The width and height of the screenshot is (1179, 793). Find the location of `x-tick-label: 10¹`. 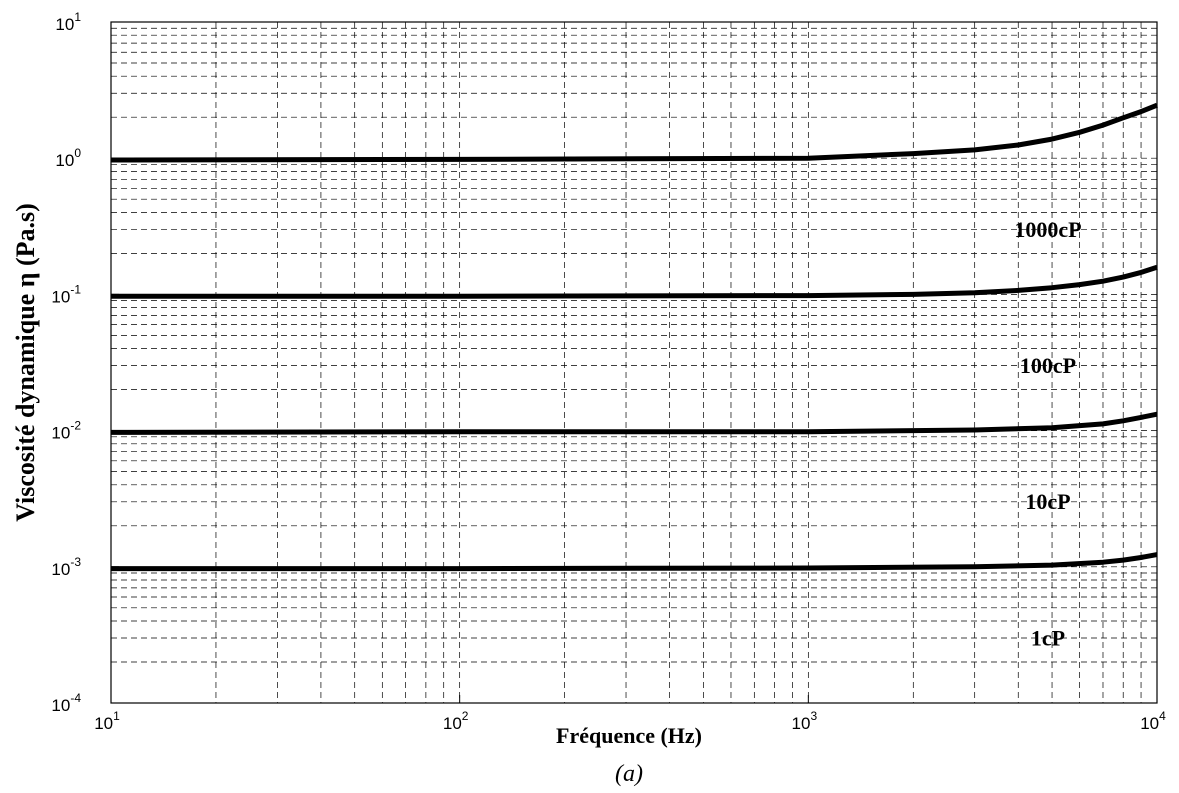

x-tick-label: 10¹ is located at coordinates (107, 721).